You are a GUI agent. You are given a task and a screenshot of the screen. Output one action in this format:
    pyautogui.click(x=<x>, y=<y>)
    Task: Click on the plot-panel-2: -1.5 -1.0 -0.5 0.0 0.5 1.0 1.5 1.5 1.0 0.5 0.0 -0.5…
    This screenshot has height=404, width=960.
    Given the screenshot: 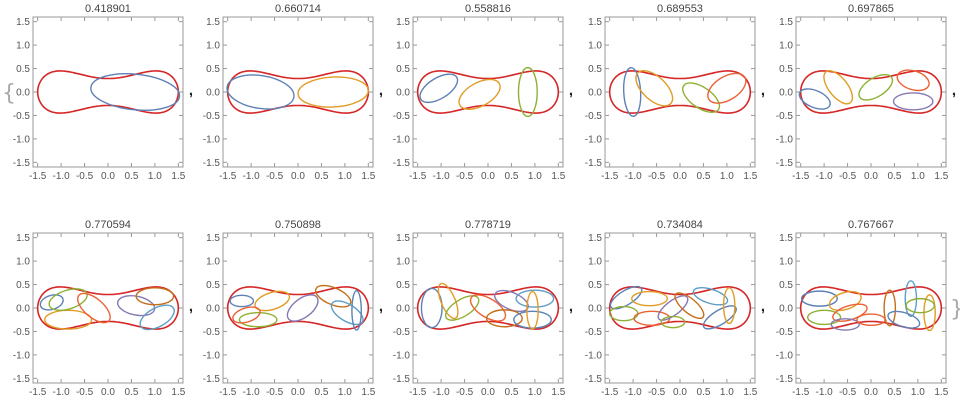 What is the action you would take?
    pyautogui.click(x=293, y=92)
    